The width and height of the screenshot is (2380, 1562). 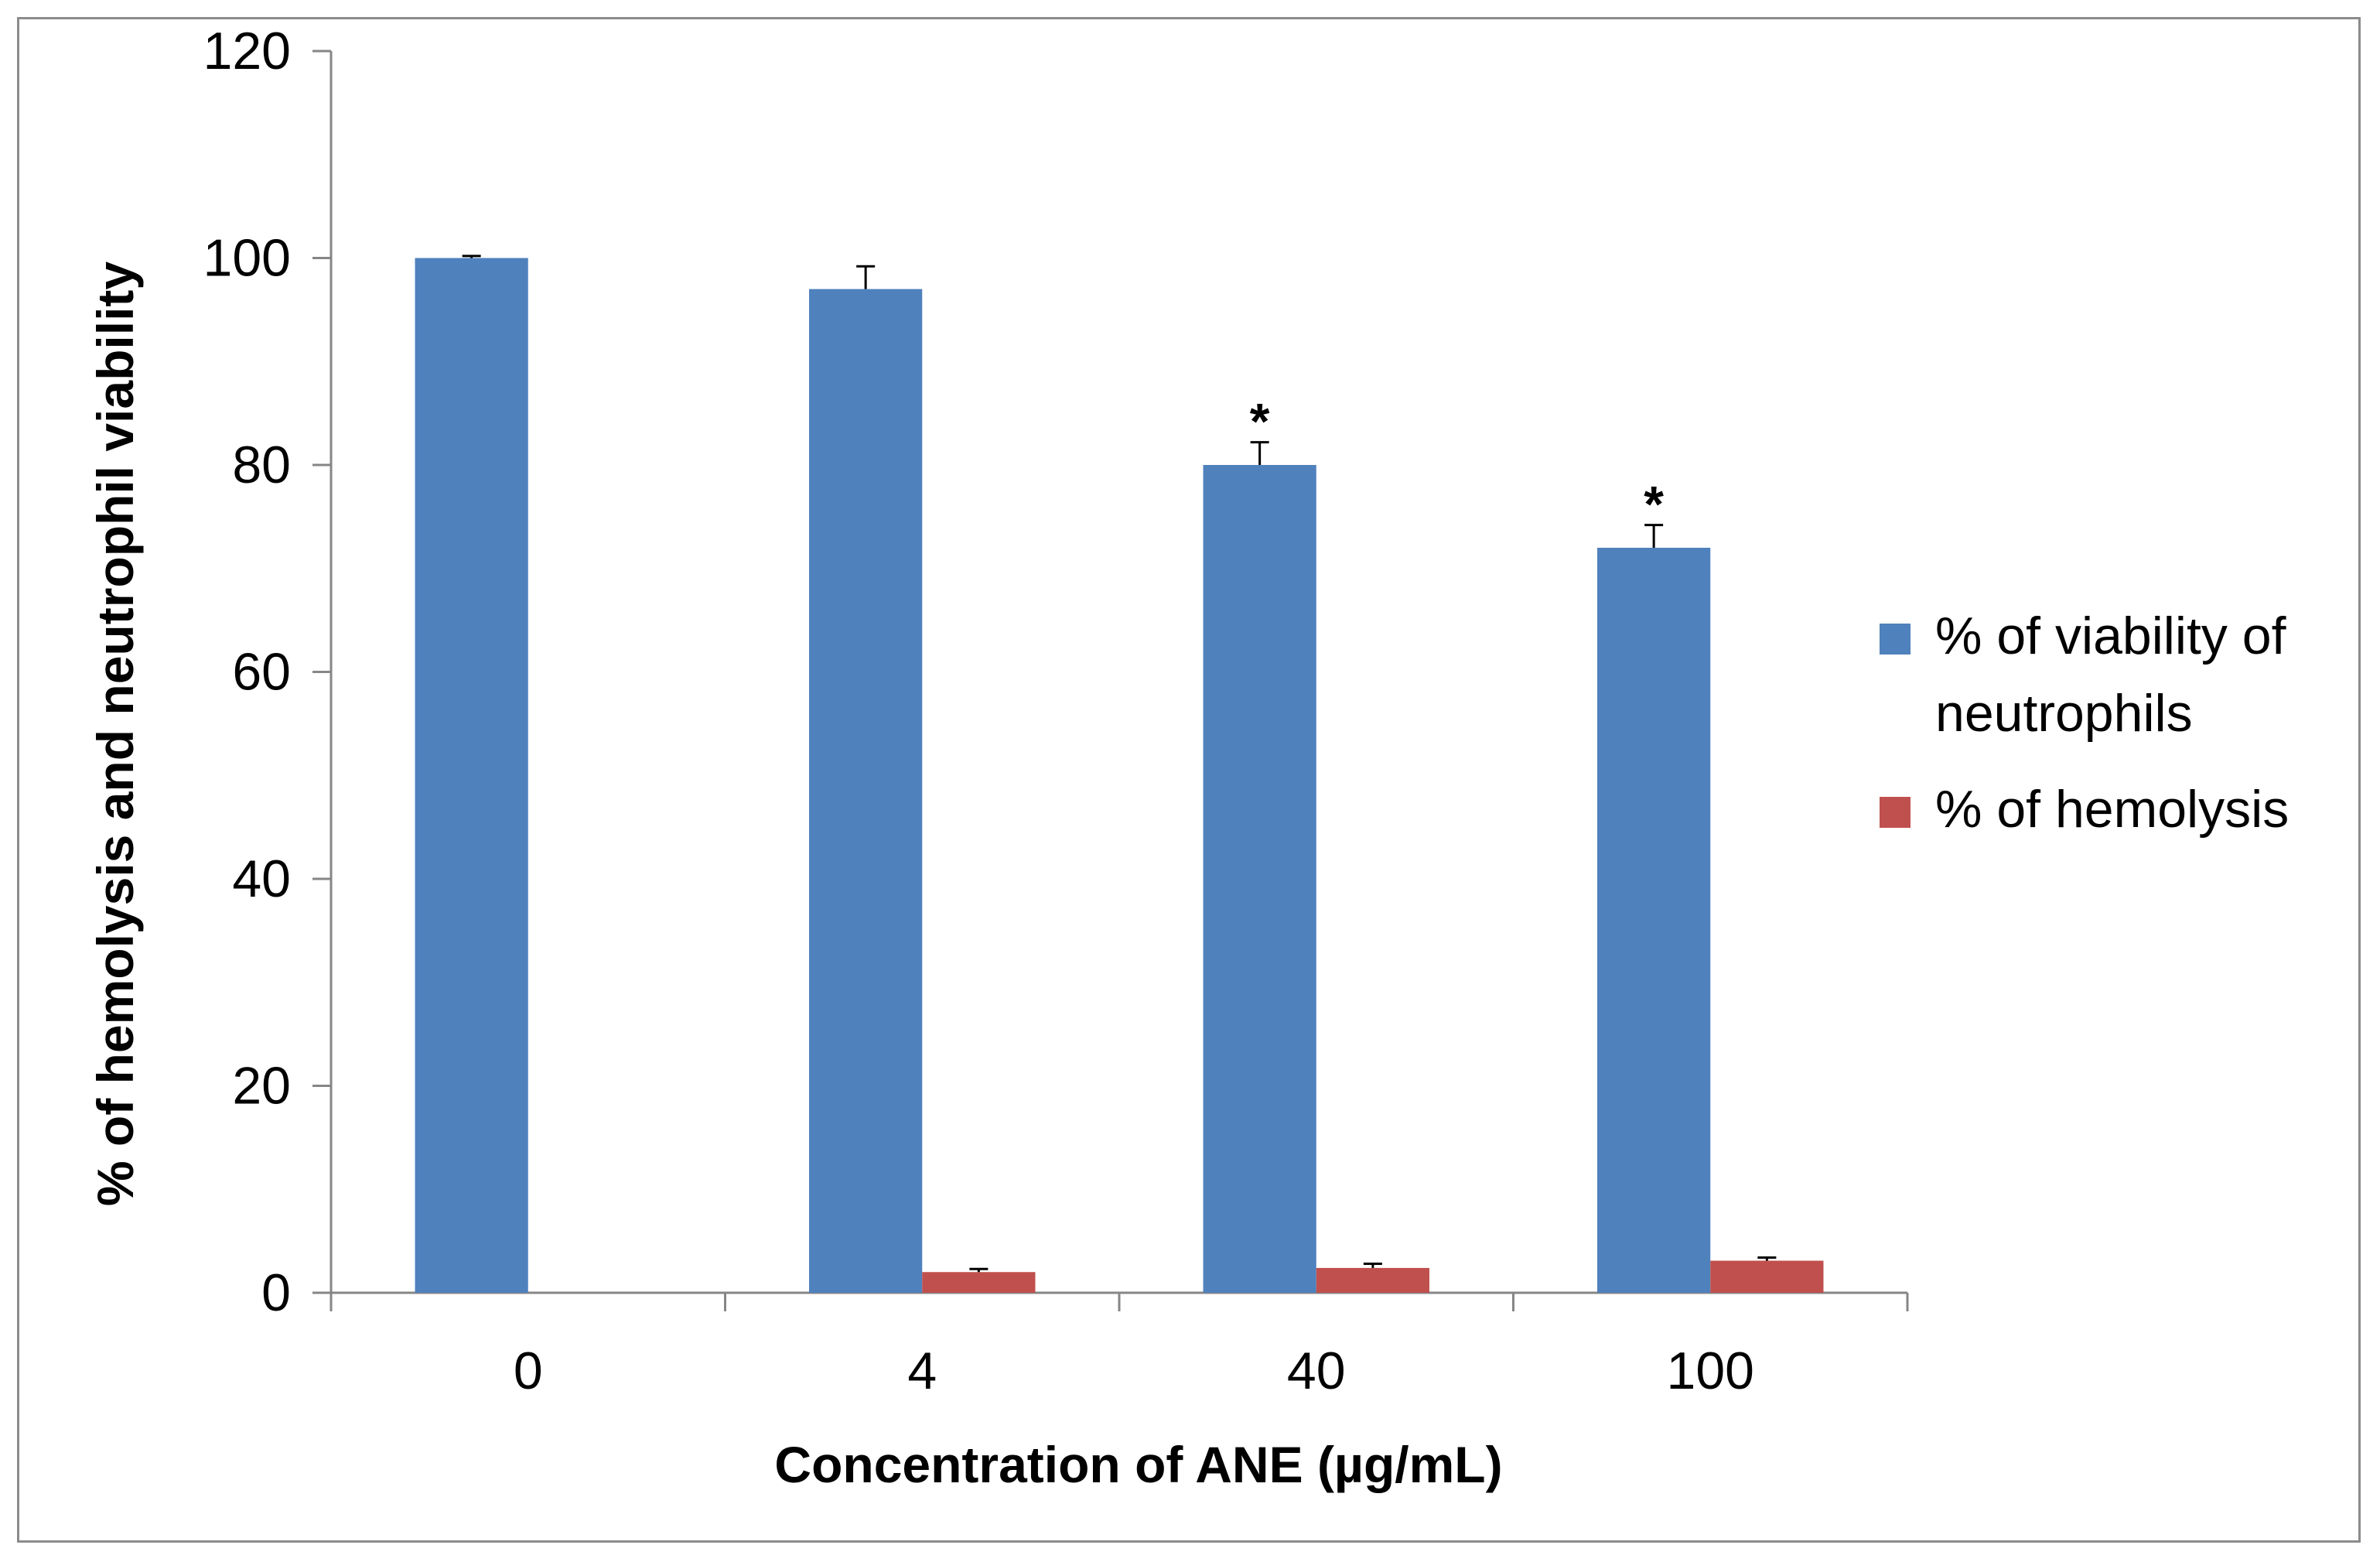 I want to click on y-tick-label: 40, so click(x=261, y=878).